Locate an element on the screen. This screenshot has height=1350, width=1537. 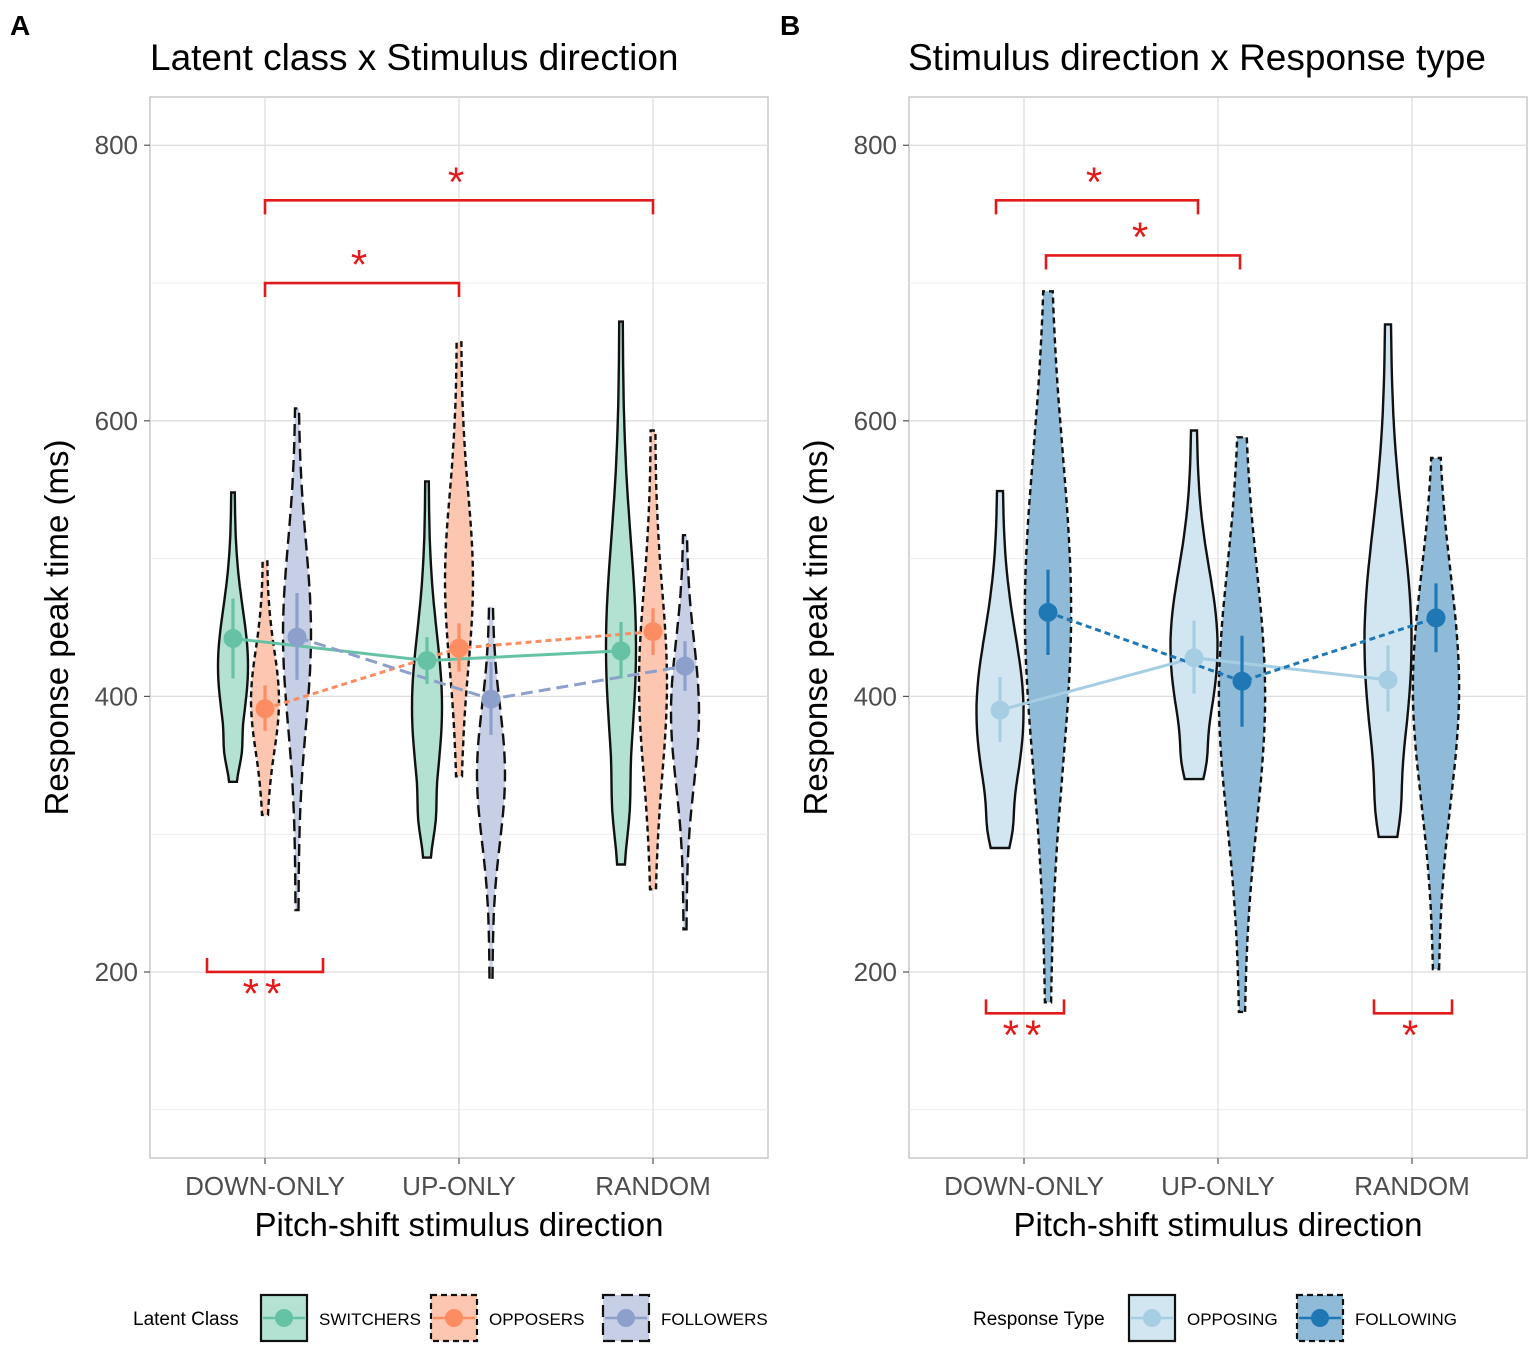
legend-label-followers: FOLLOWERS is located at coordinates (714, 1319).